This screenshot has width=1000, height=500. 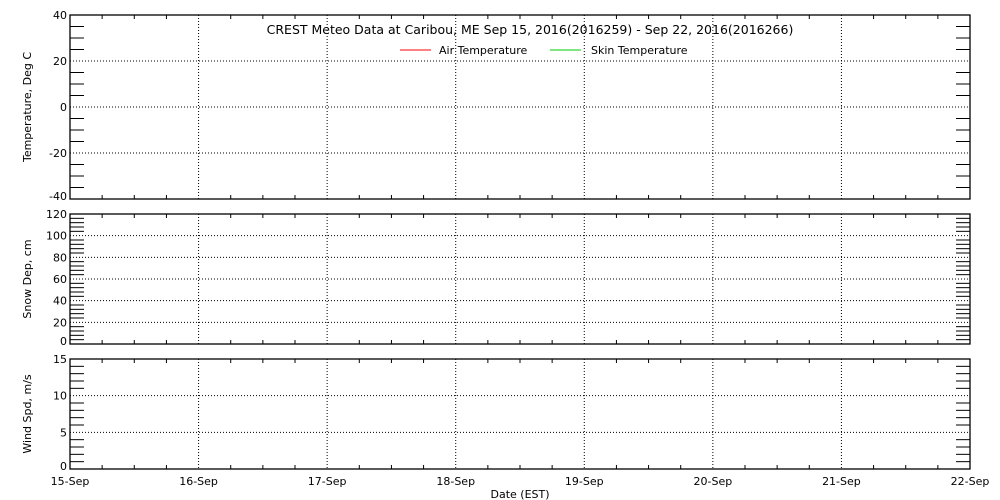 I want to click on legend: Air Temperature Skin Temperature, so click(x=544, y=50).